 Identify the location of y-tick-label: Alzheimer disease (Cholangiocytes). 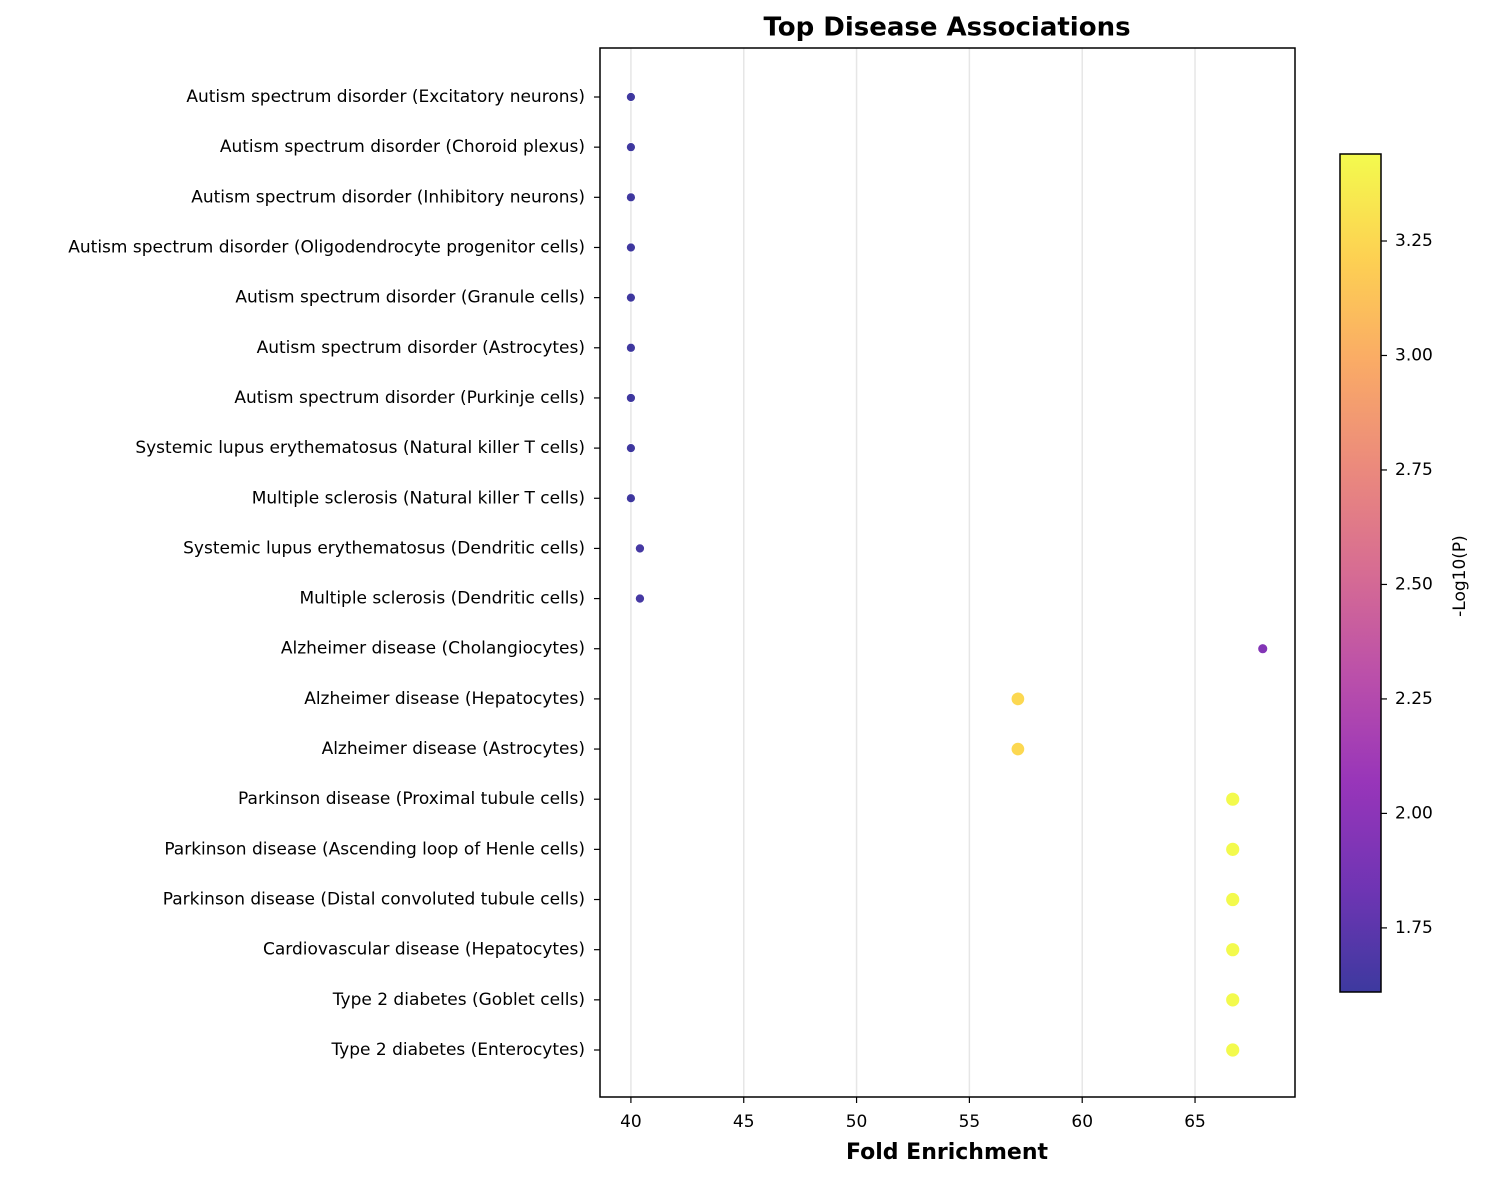
(433, 649).